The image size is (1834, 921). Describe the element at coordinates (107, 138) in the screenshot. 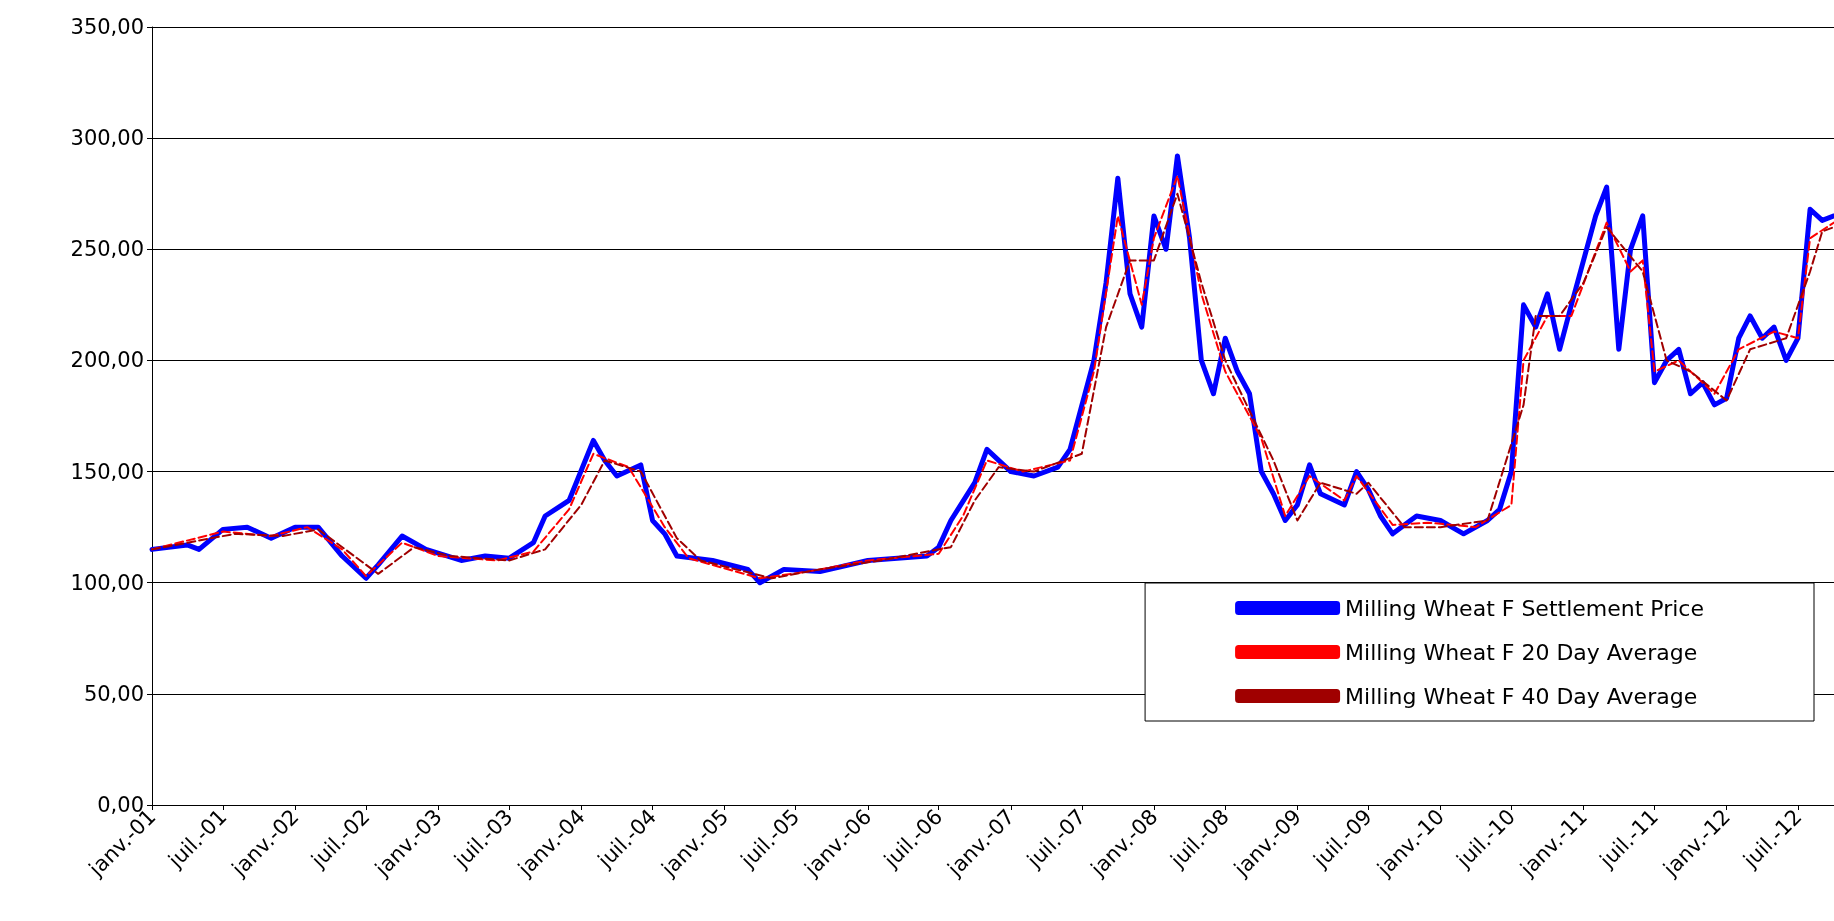

I see `y-tick-label: 300,00` at that location.